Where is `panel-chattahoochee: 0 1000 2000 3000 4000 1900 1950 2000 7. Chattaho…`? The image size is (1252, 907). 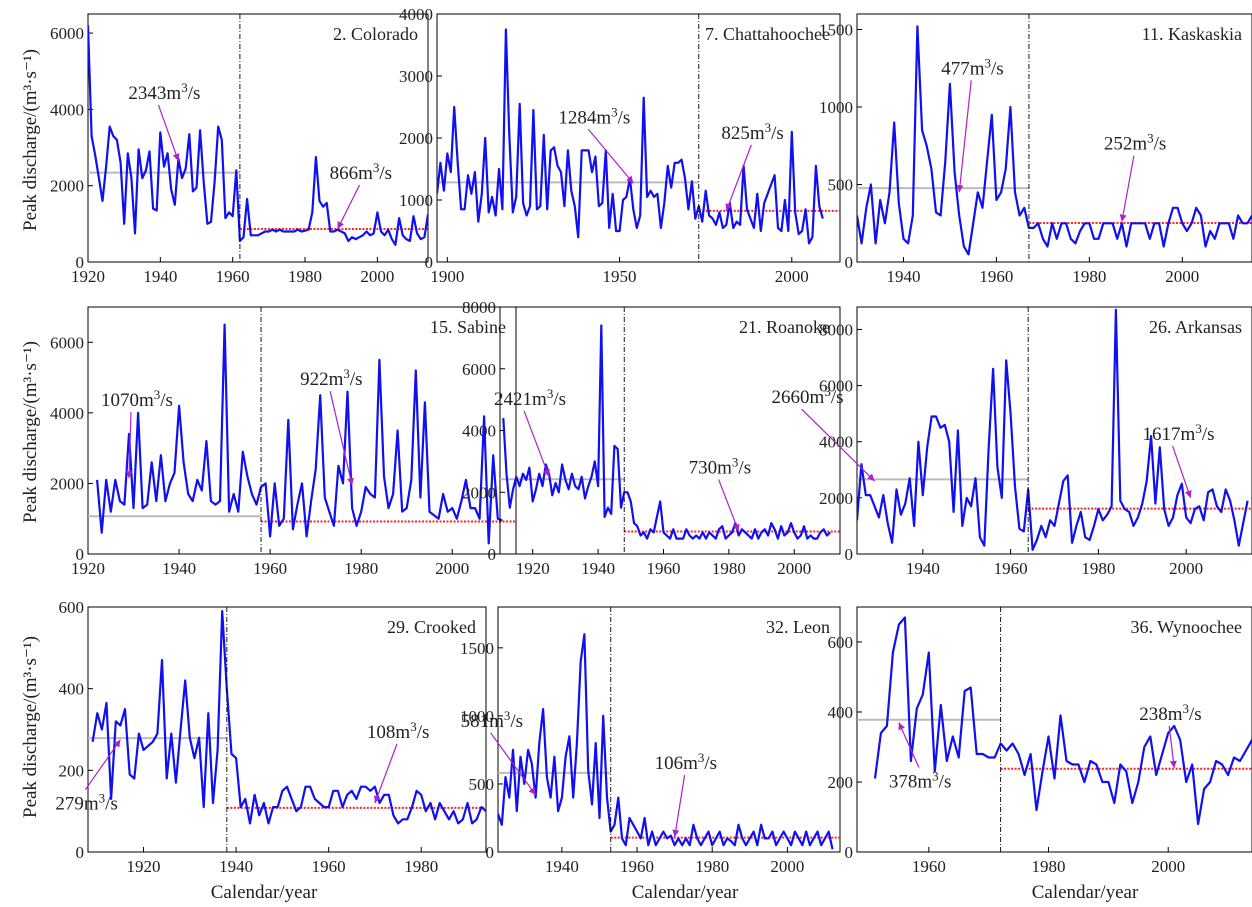 panel-chattahoochee: 0 1000 2000 3000 4000 1900 1950 2000 7. Chattaho… is located at coordinates (620, 145).